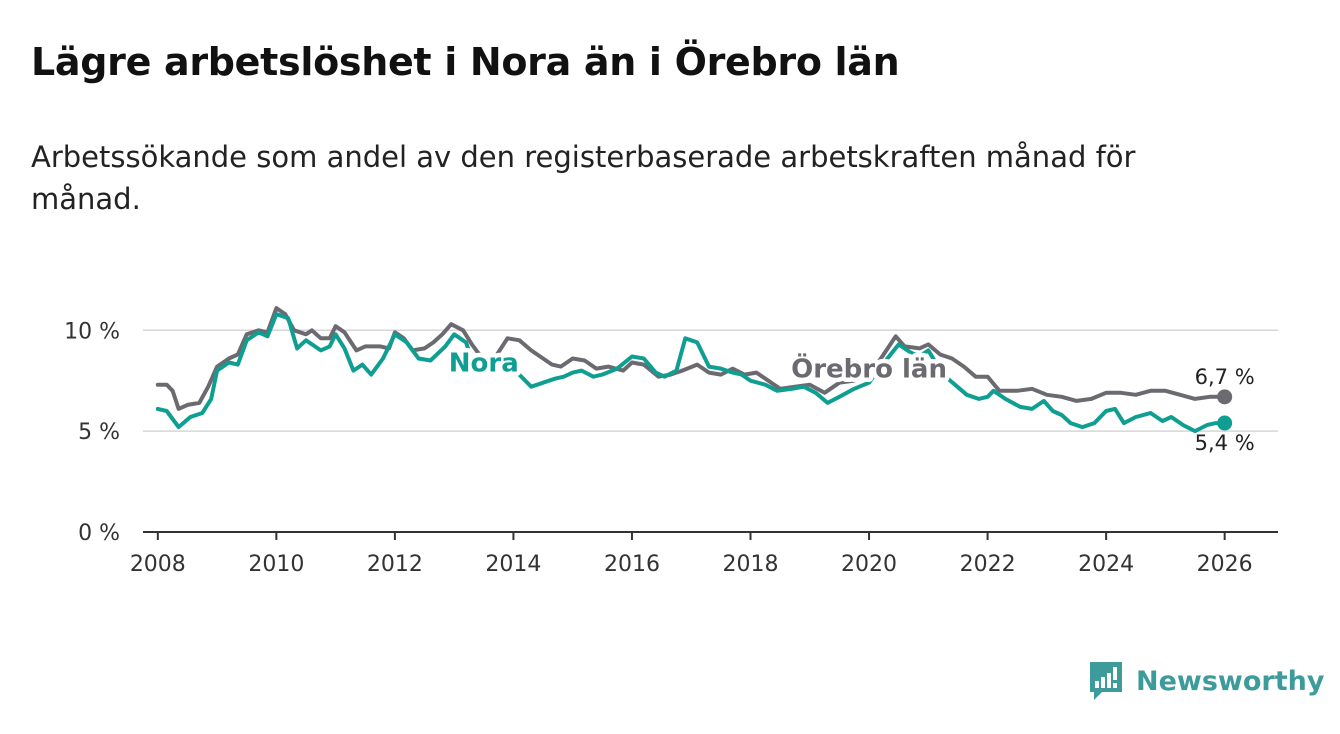 The height and width of the screenshot is (734, 1340). Describe the element at coordinates (632, 564) in the screenshot. I see `x-tick-label: 2016` at that location.